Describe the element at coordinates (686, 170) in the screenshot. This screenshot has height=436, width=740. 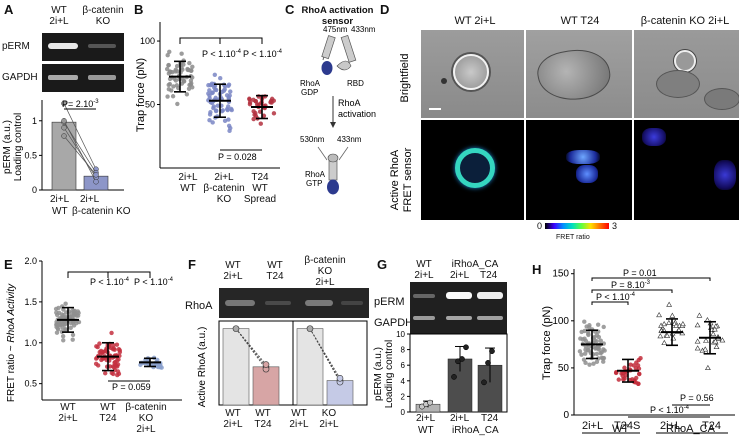
I see `d-fret-ko-2il` at that location.